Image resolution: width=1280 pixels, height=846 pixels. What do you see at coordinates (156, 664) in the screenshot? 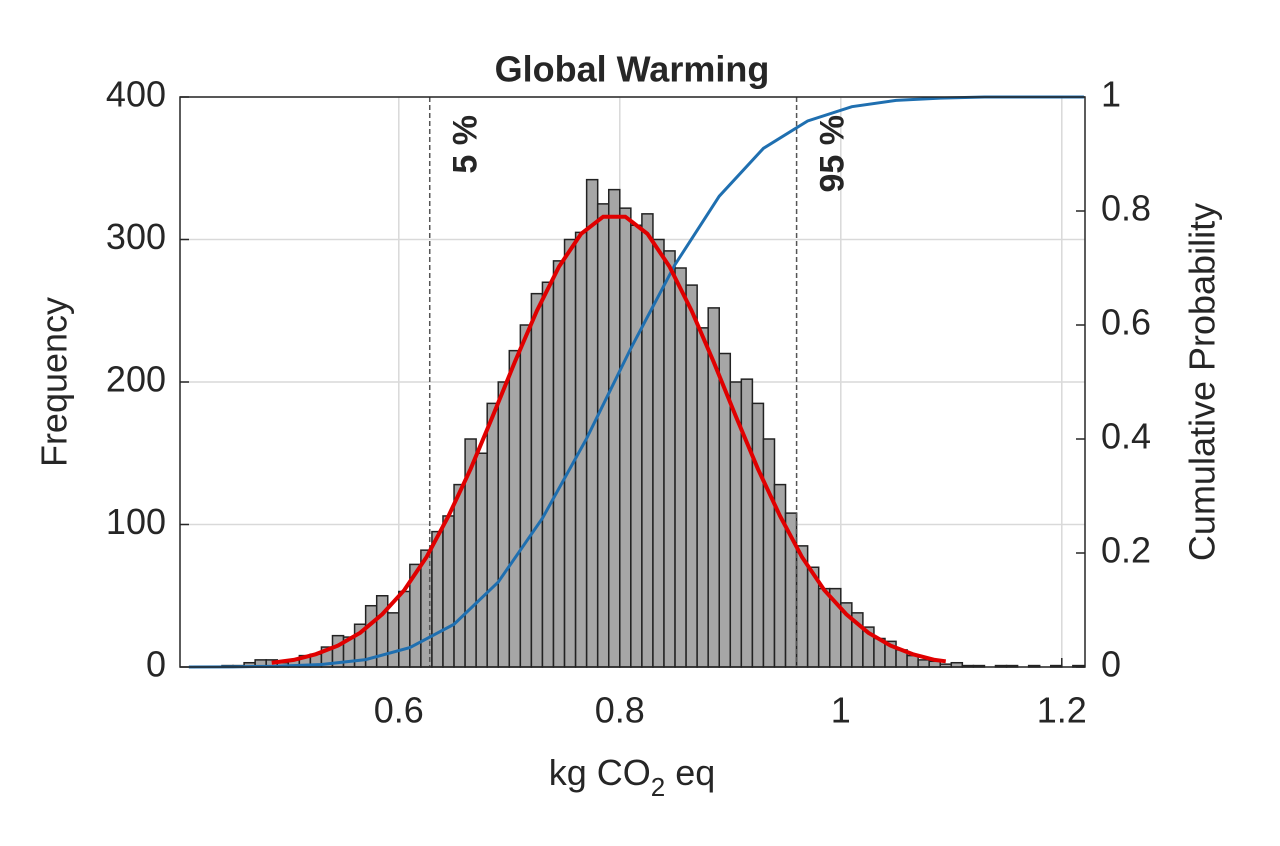
I see `y-tick-label: 0` at bounding box center [156, 664].